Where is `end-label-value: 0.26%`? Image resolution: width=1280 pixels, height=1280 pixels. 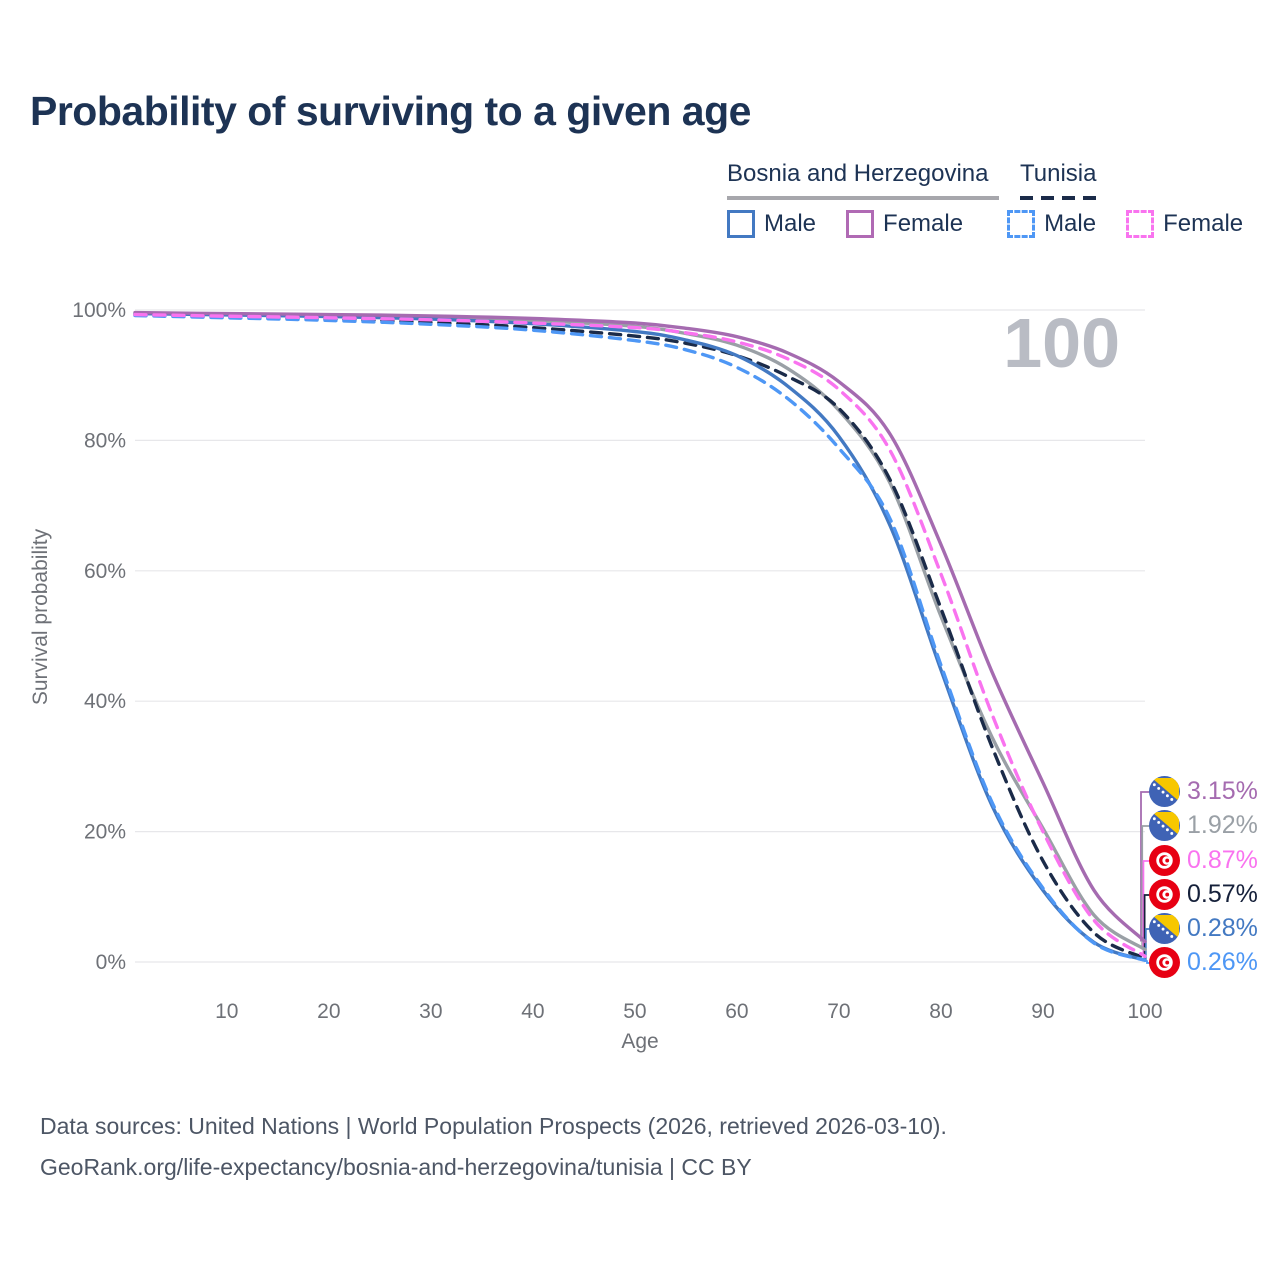 end-label-value: 0.26% is located at coordinates (1222, 962).